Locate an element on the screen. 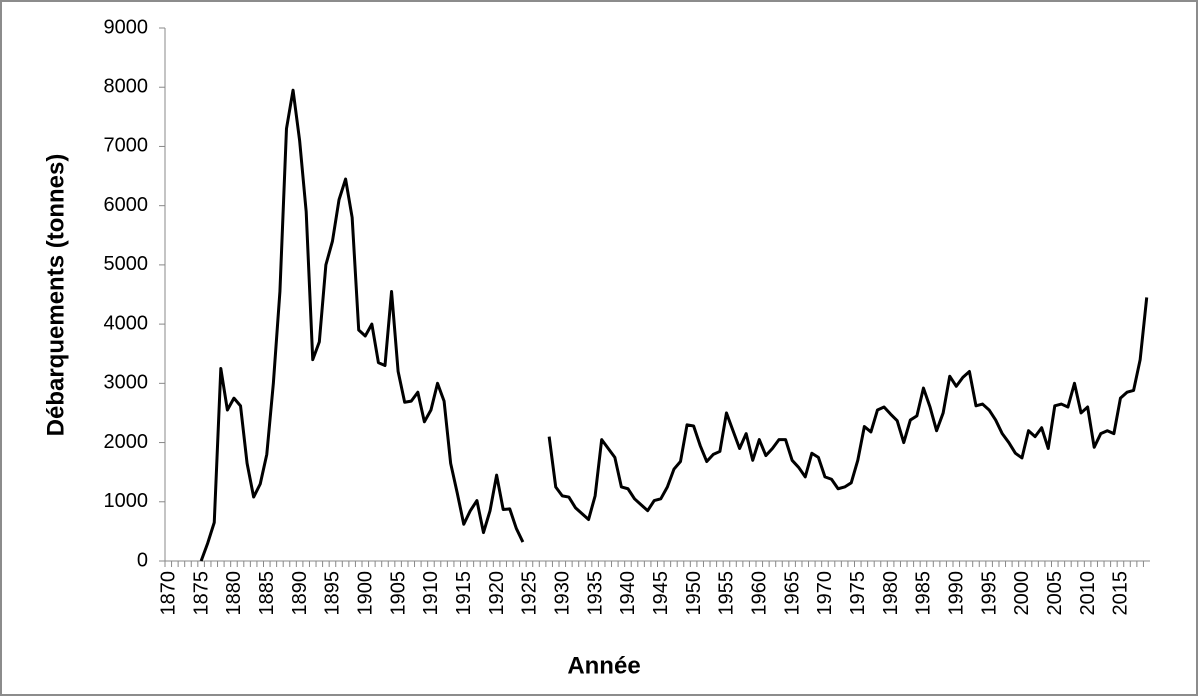 This screenshot has width=1199, height=696. y-tick-label: 8000 is located at coordinates (126, 87).